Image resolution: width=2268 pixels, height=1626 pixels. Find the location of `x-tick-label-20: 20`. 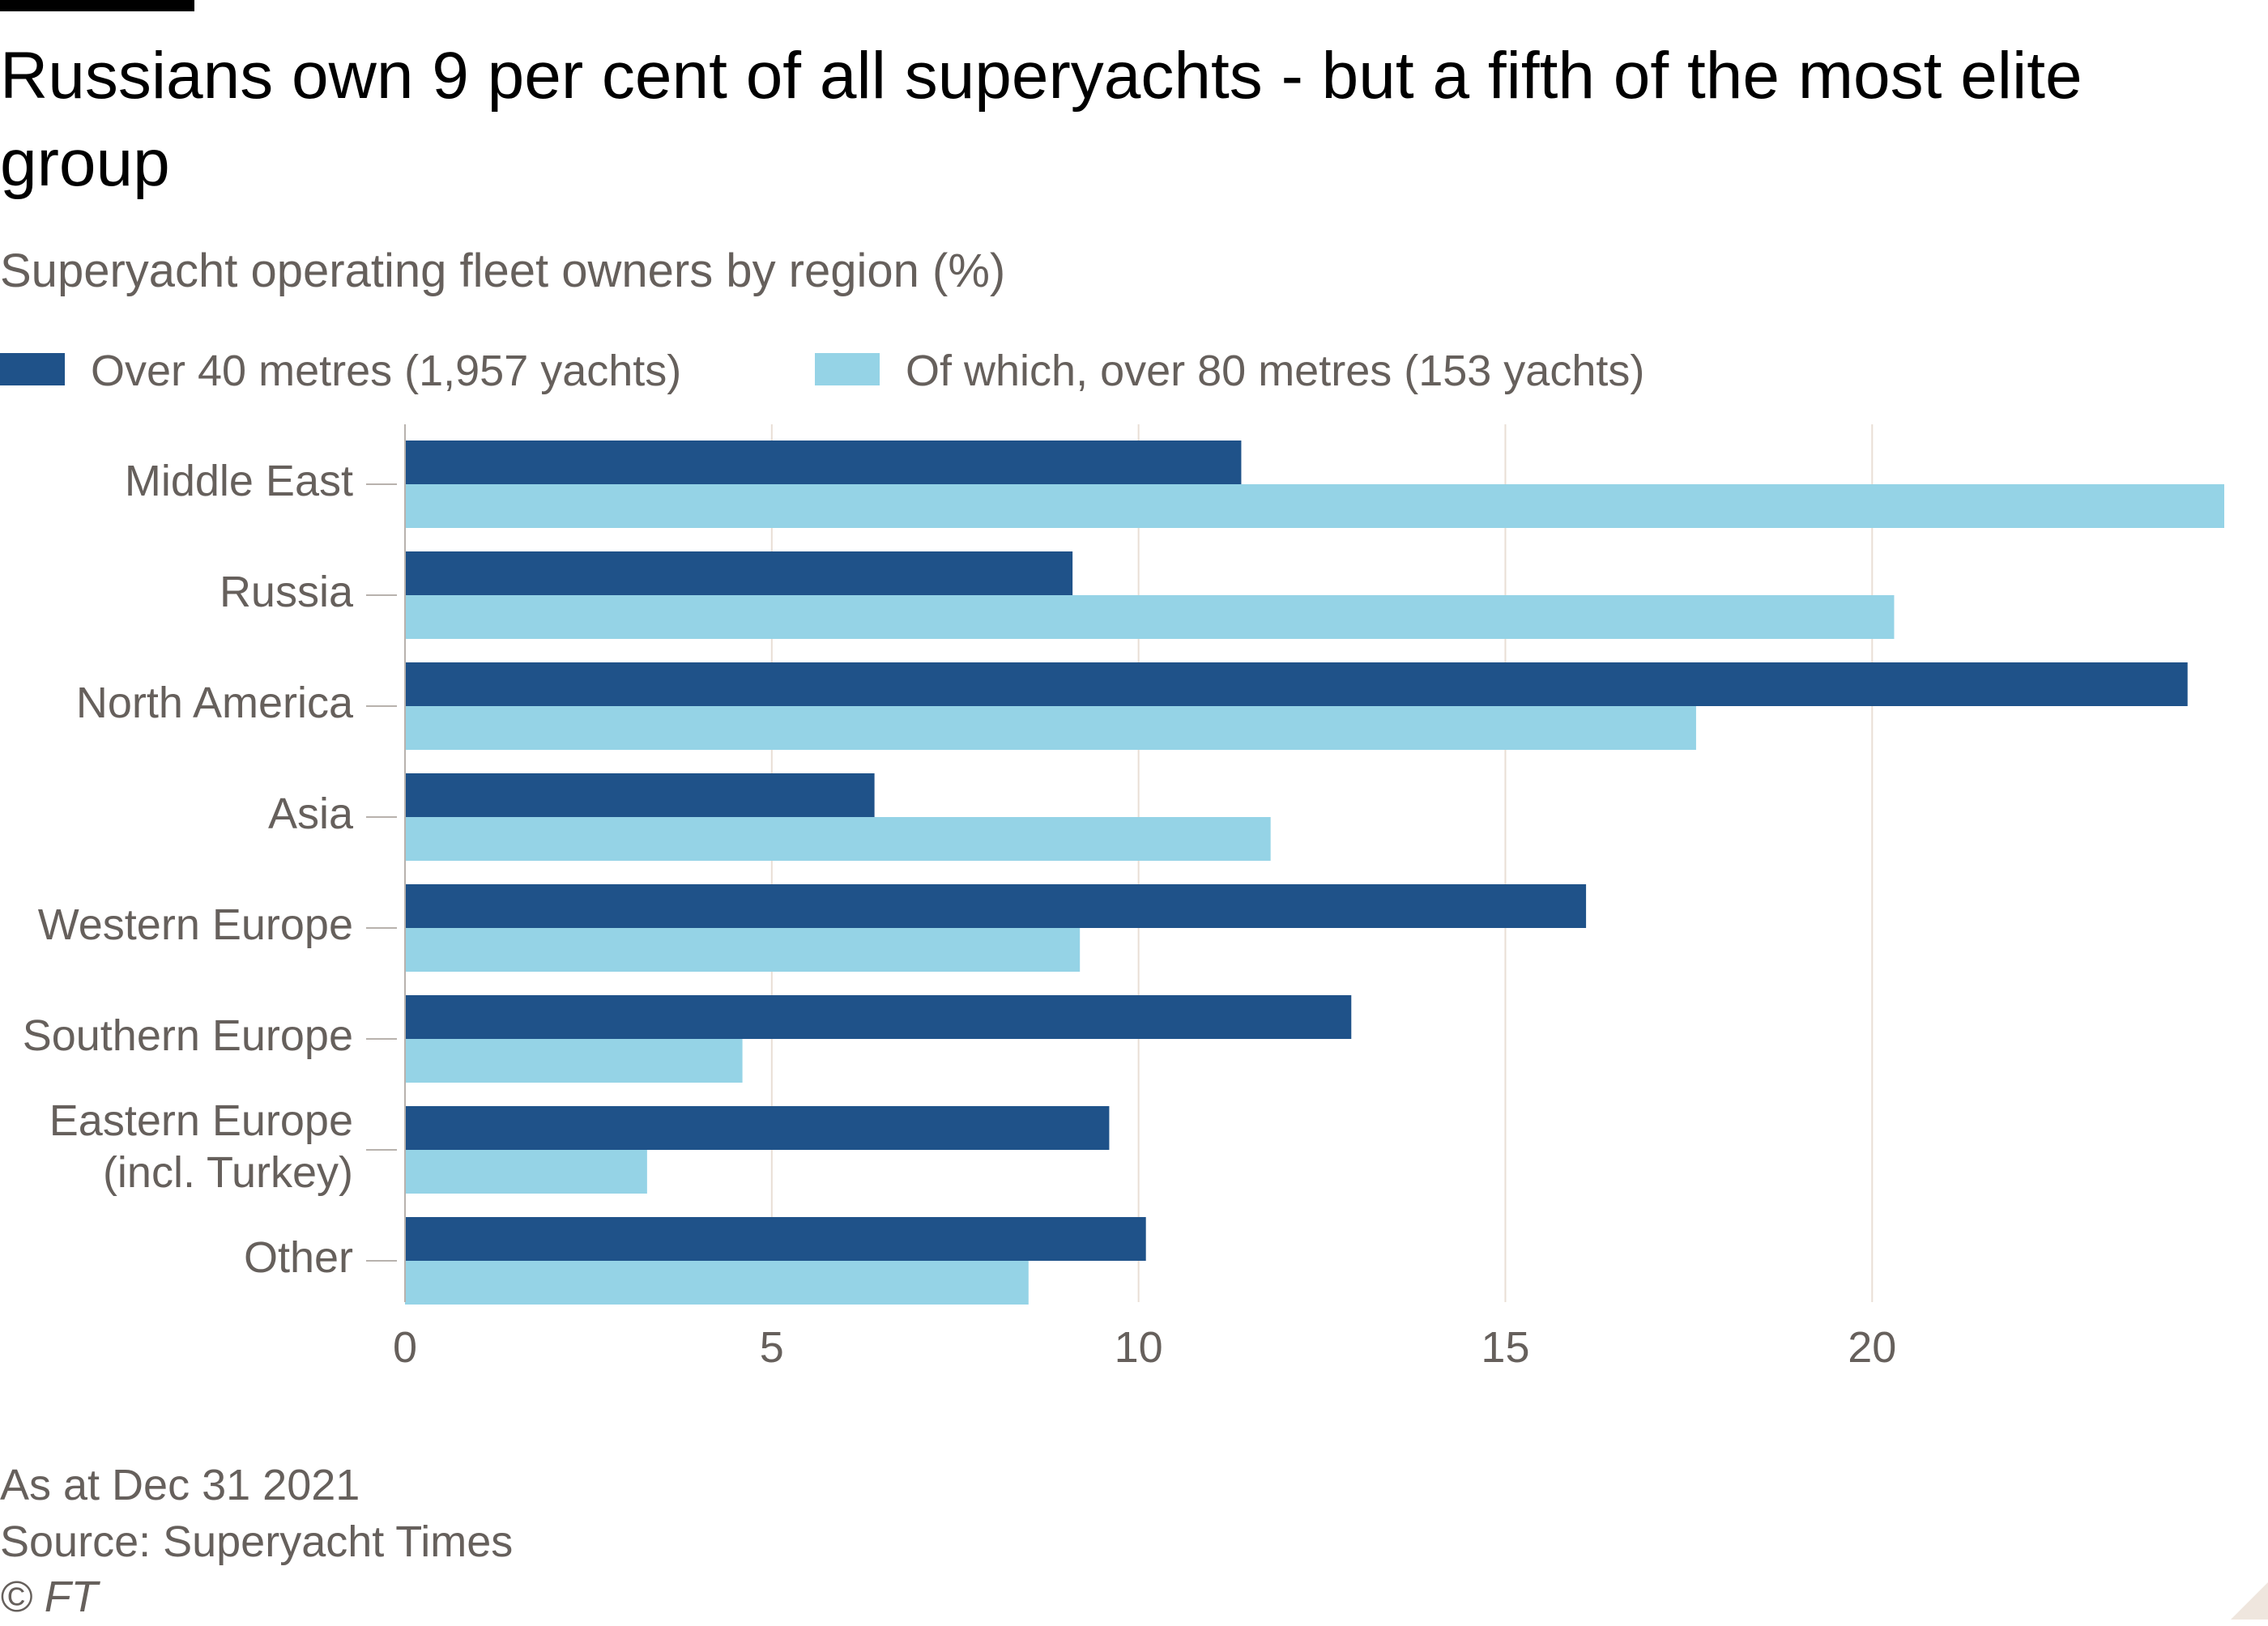

x-tick-label-20: 20 is located at coordinates (1872, 1347).